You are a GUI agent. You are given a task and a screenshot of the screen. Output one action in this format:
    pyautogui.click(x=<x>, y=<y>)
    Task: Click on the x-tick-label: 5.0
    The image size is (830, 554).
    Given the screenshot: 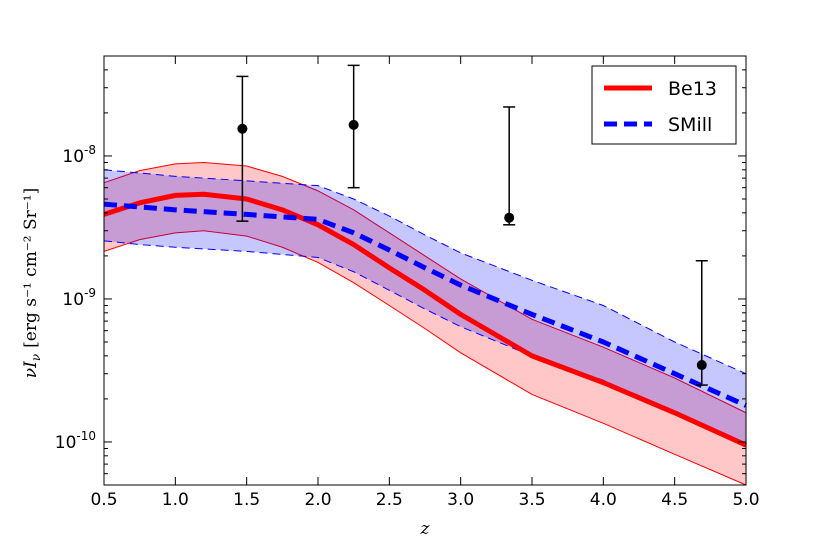 What is the action you would take?
    pyautogui.click(x=745, y=500)
    